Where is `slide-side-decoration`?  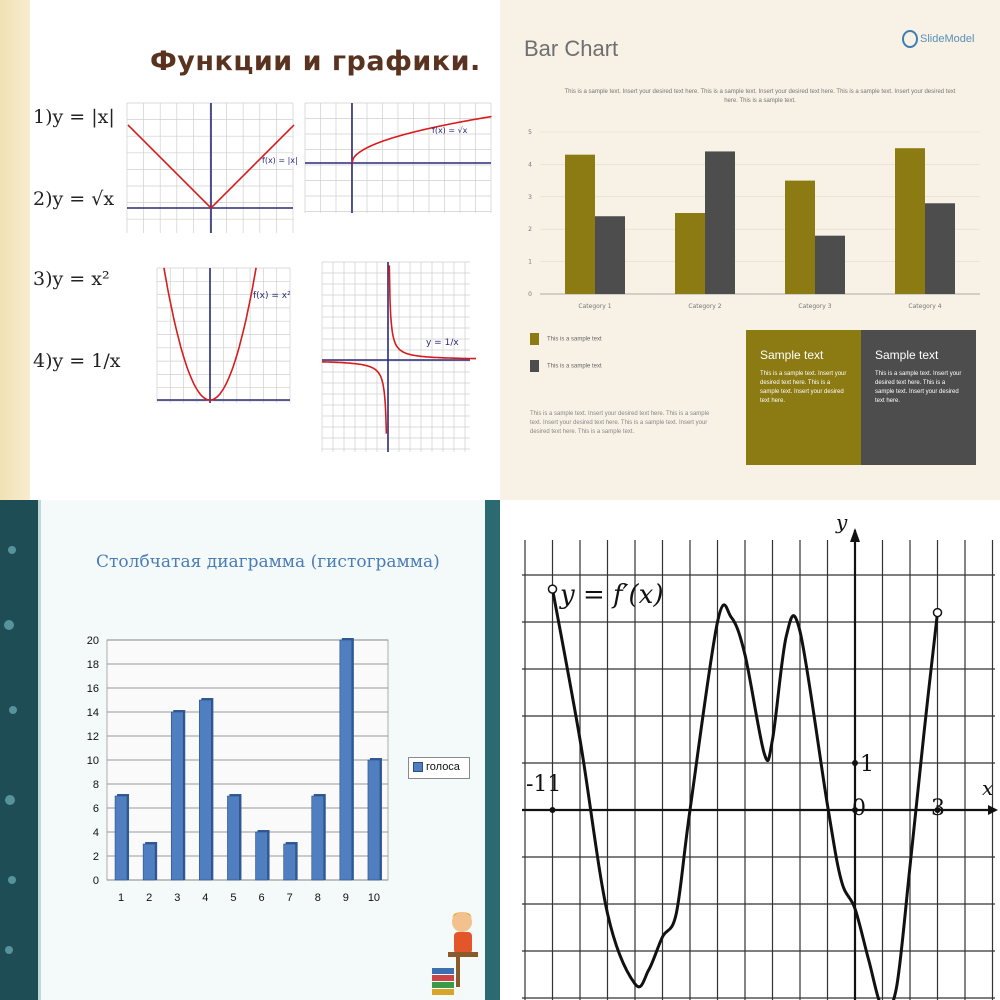 slide-side-decoration is located at coordinates (15, 250).